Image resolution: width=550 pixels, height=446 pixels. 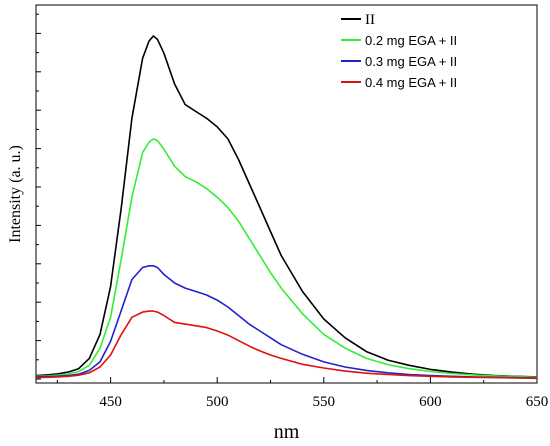 What do you see at coordinates (370, 20) in the screenshot?
I see `legend-label: II` at bounding box center [370, 20].